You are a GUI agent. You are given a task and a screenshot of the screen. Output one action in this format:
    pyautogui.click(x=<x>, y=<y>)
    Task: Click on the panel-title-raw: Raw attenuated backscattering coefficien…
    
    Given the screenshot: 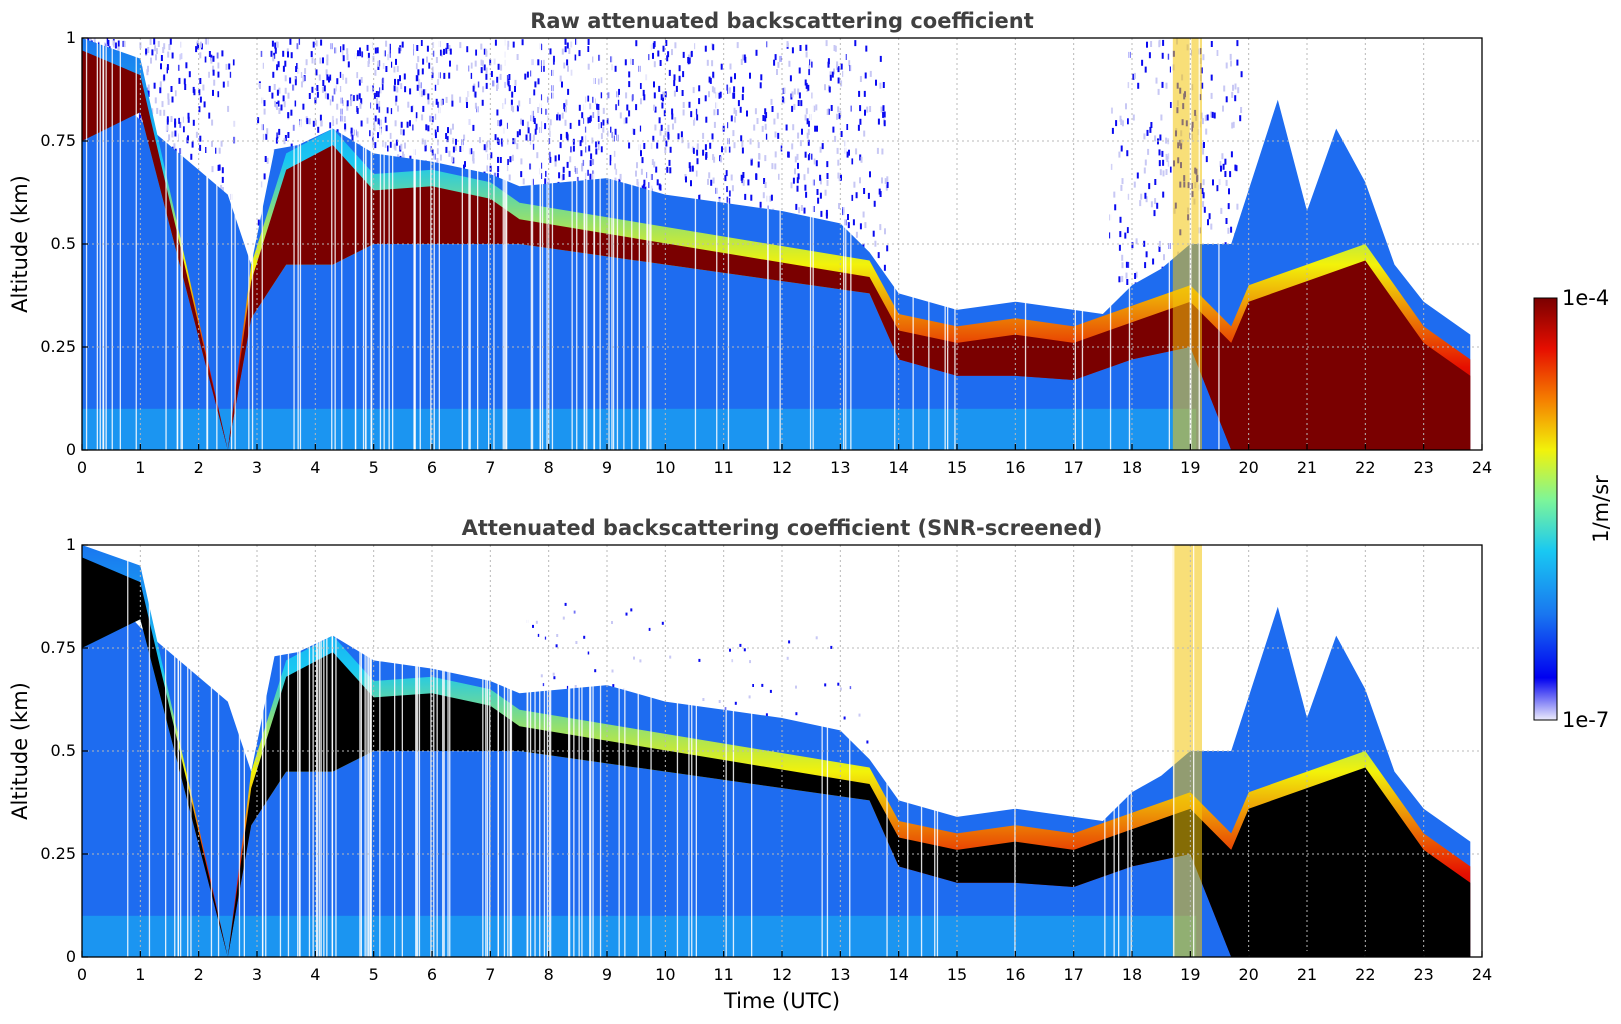 What is the action you would take?
    pyautogui.click(x=782, y=21)
    